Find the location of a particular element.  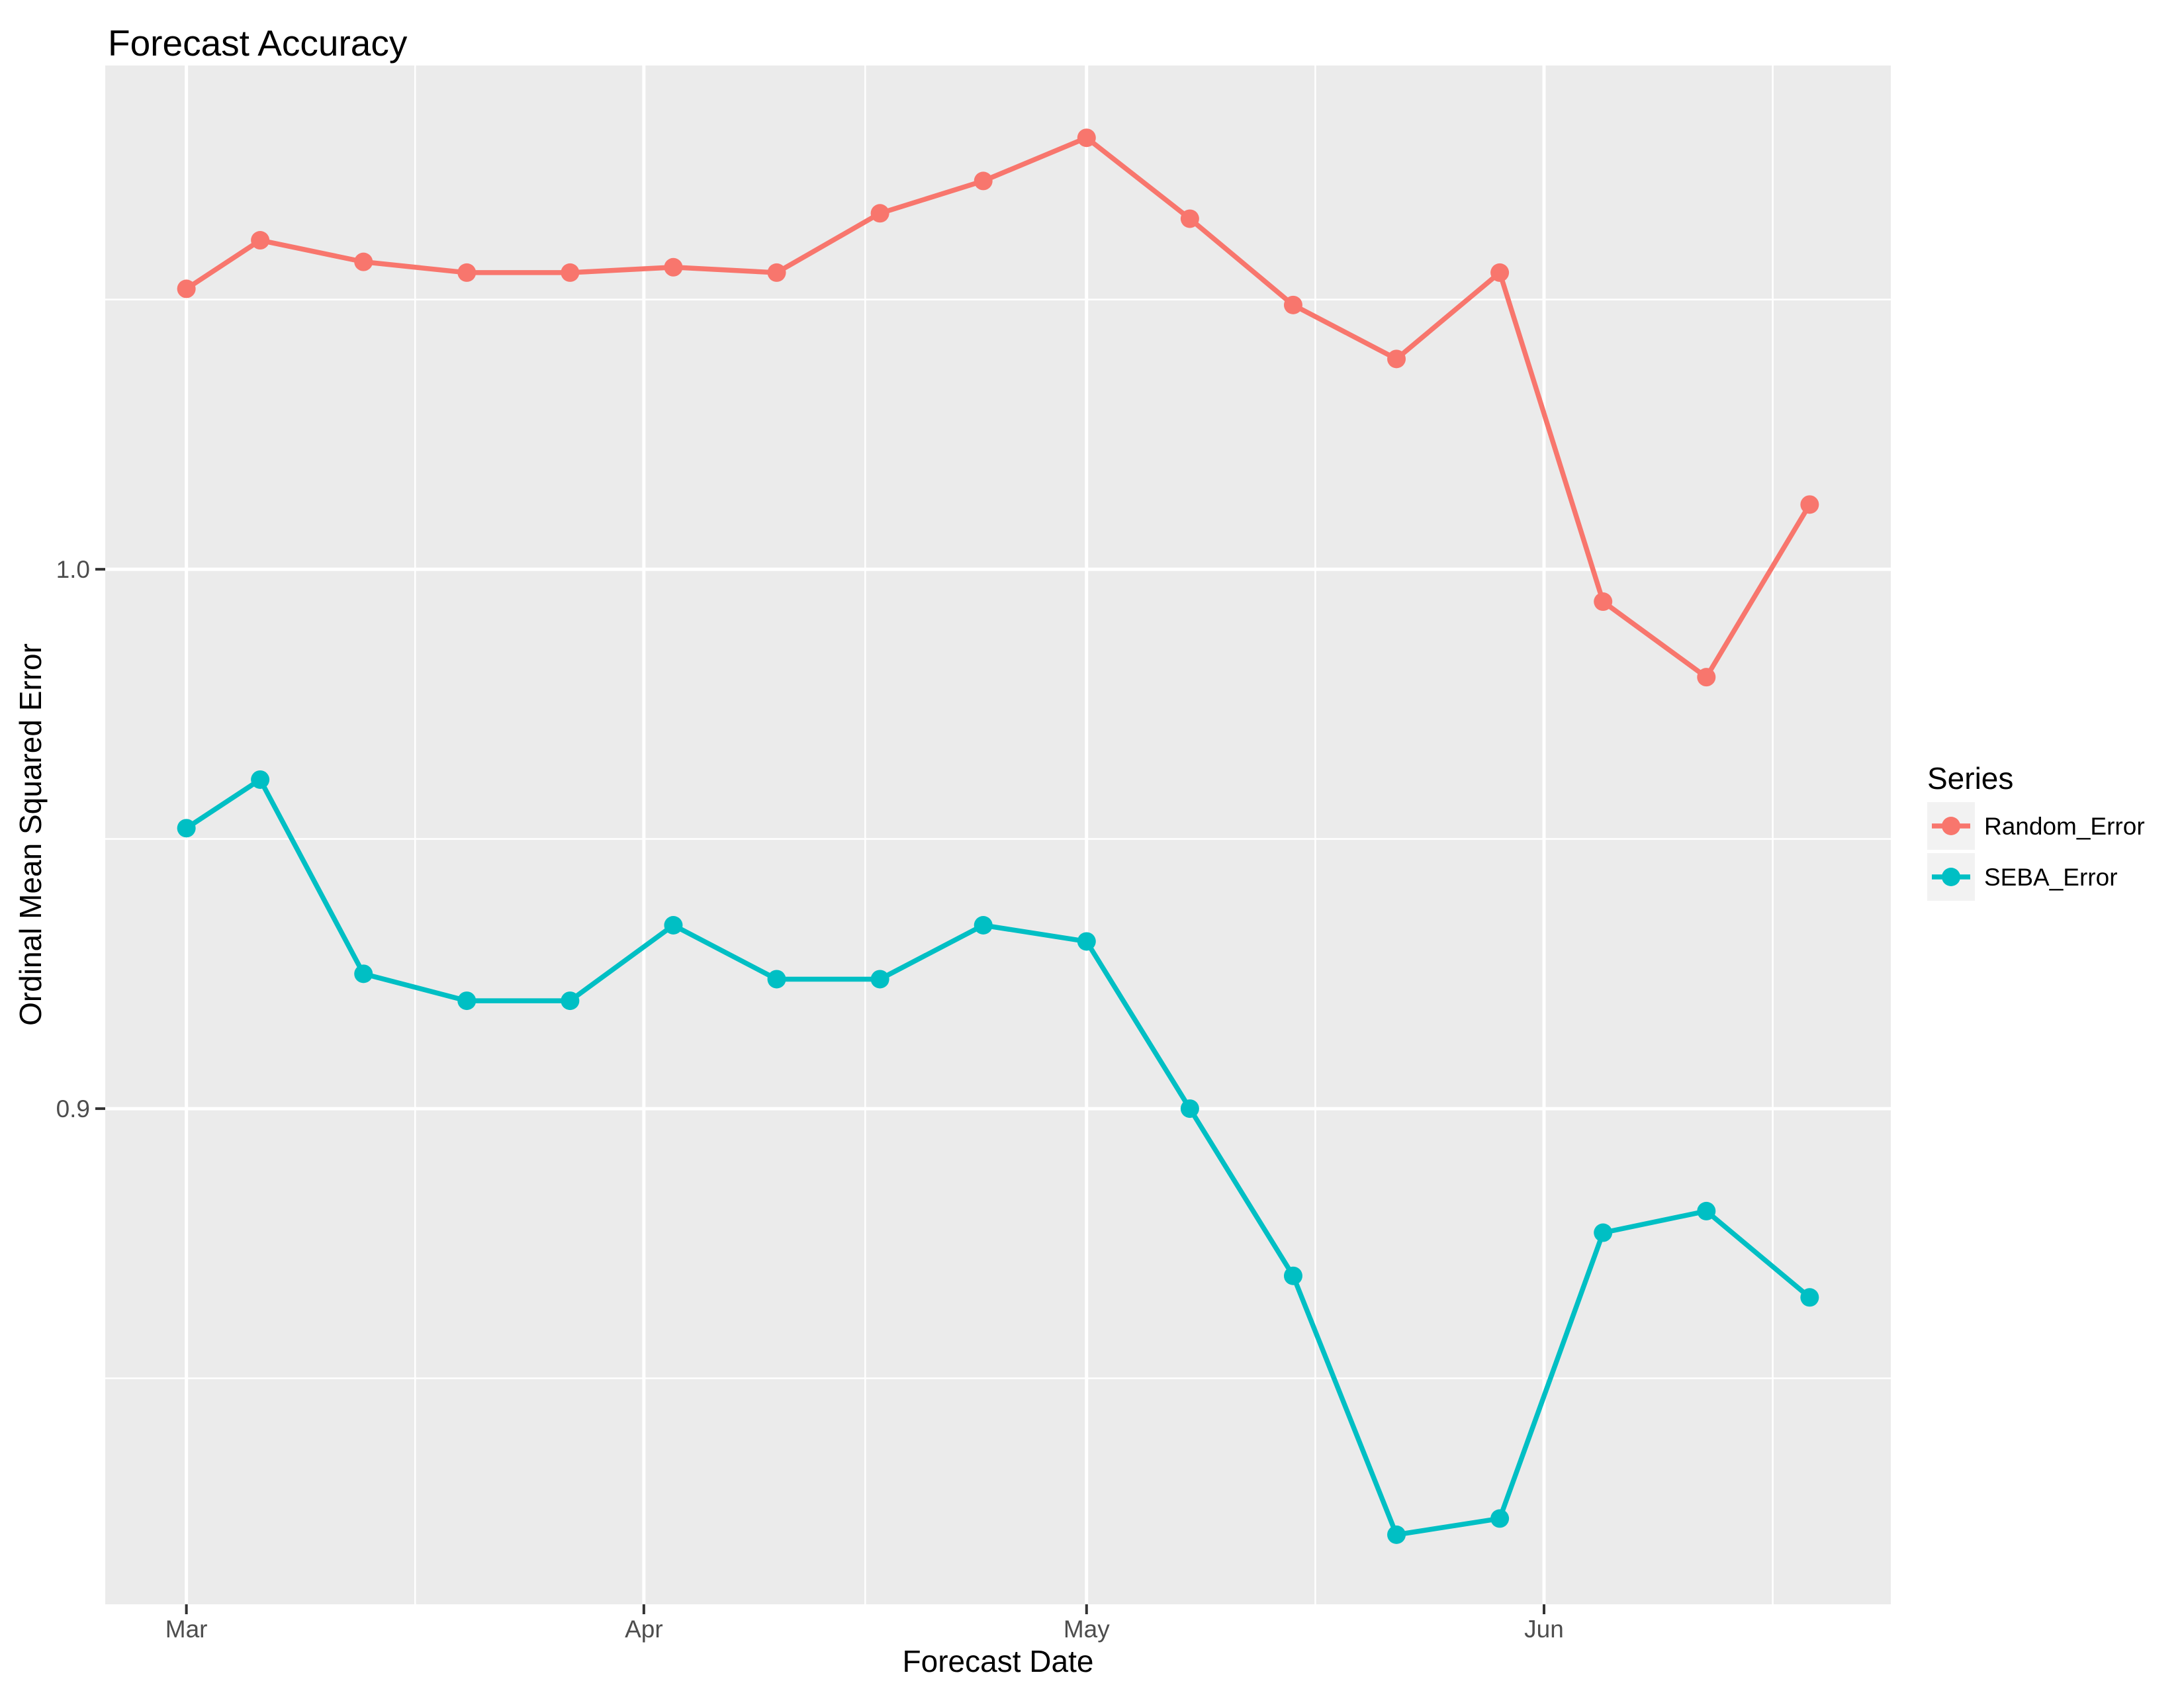

x-tick-label: May is located at coordinates (1087, 1629).